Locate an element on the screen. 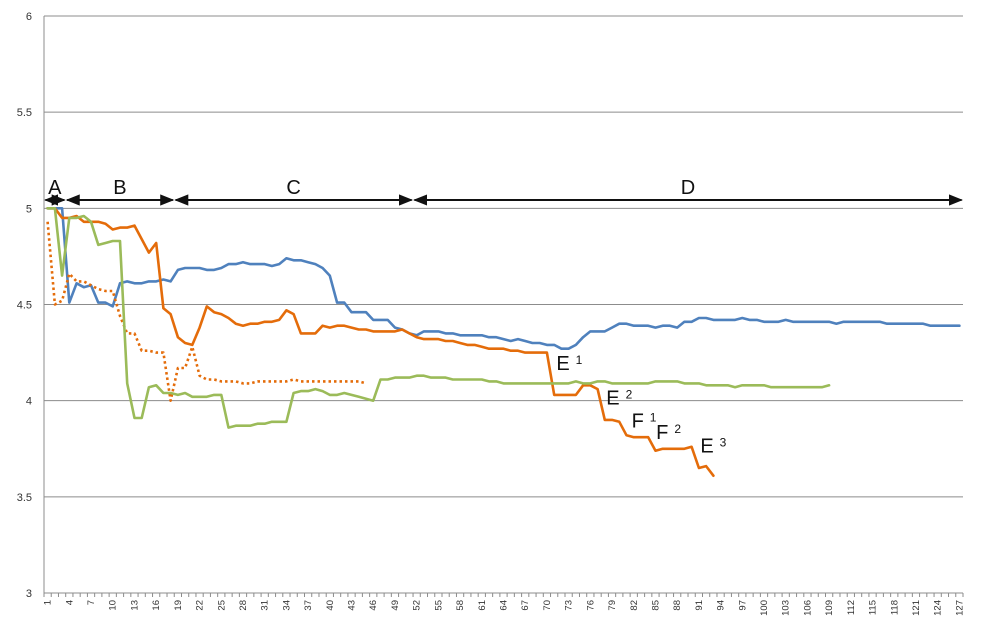 The height and width of the screenshot is (642, 981). x-tick-label: 46 is located at coordinates (373, 605).